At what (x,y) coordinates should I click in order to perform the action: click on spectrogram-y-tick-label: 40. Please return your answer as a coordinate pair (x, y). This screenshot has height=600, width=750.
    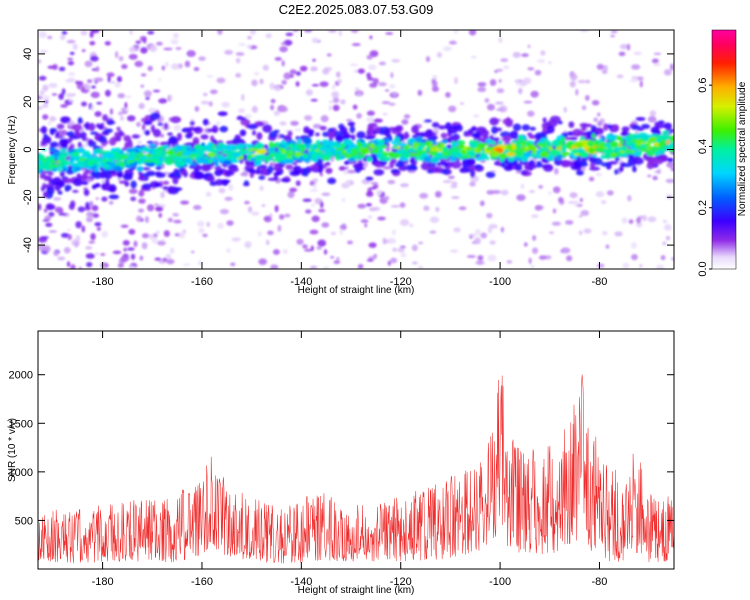
    Looking at the image, I should click on (28, 54).